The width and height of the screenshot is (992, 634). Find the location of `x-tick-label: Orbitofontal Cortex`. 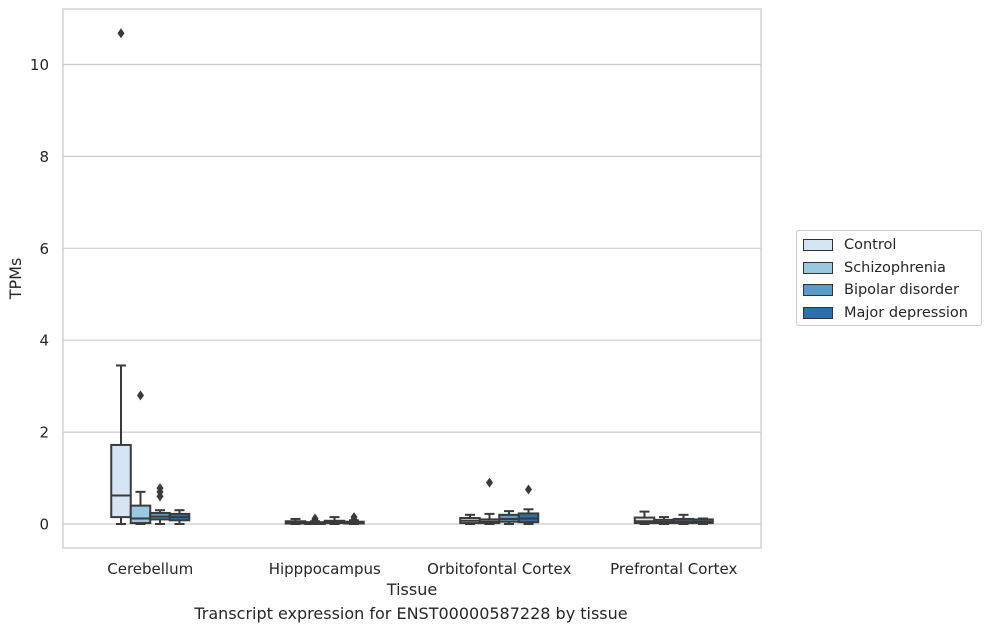

x-tick-label: Orbitofontal Cortex is located at coordinates (499, 569).